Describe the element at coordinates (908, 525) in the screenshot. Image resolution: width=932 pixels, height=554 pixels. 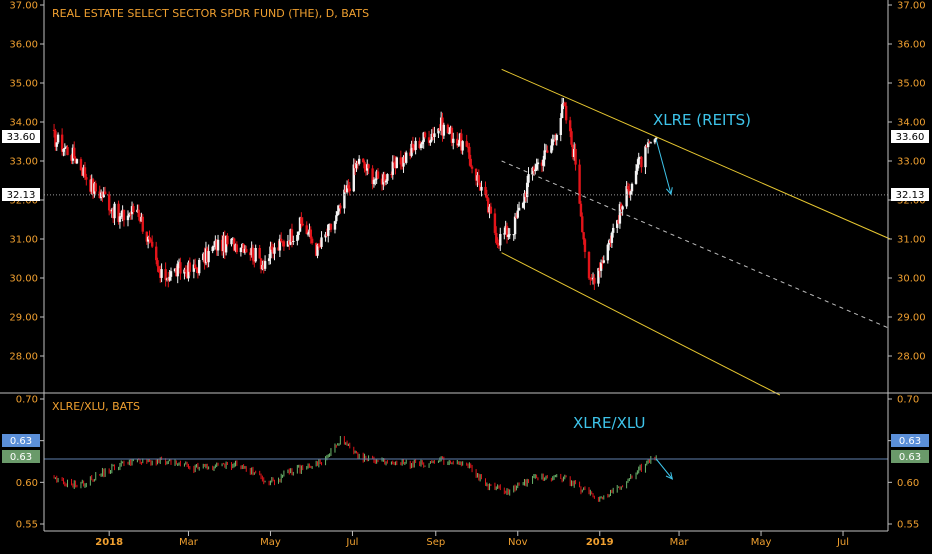
I see `ratio-tick-label-right: 0.55` at that location.